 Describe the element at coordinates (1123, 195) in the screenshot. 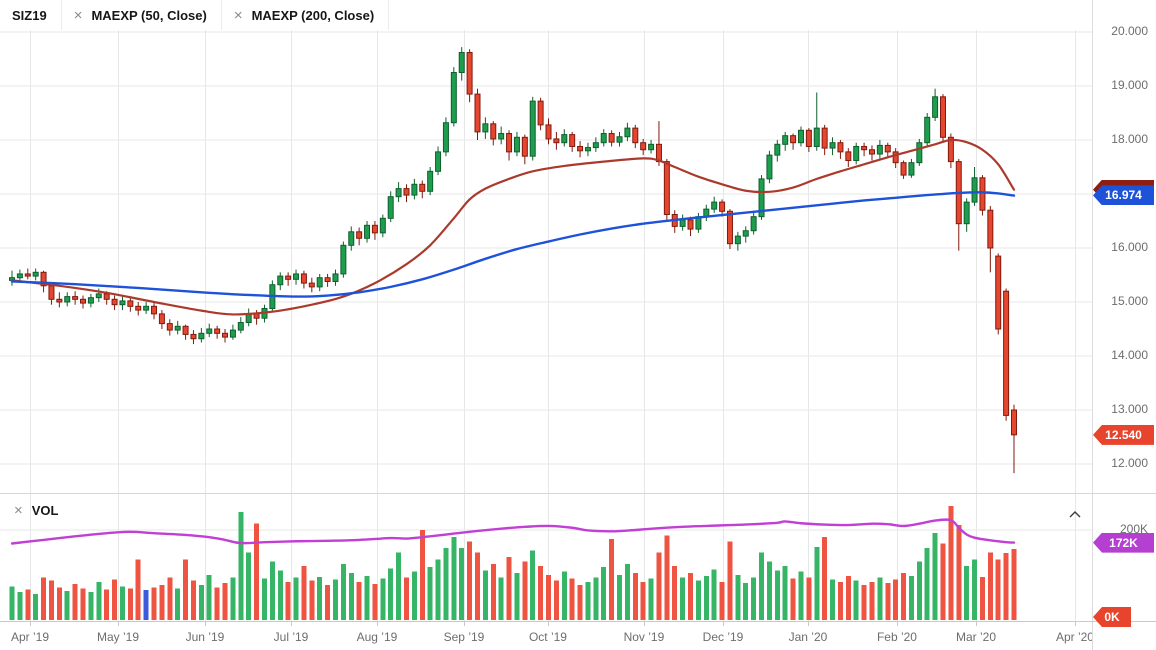

I see `ma200-price-tag: 16.974` at that location.